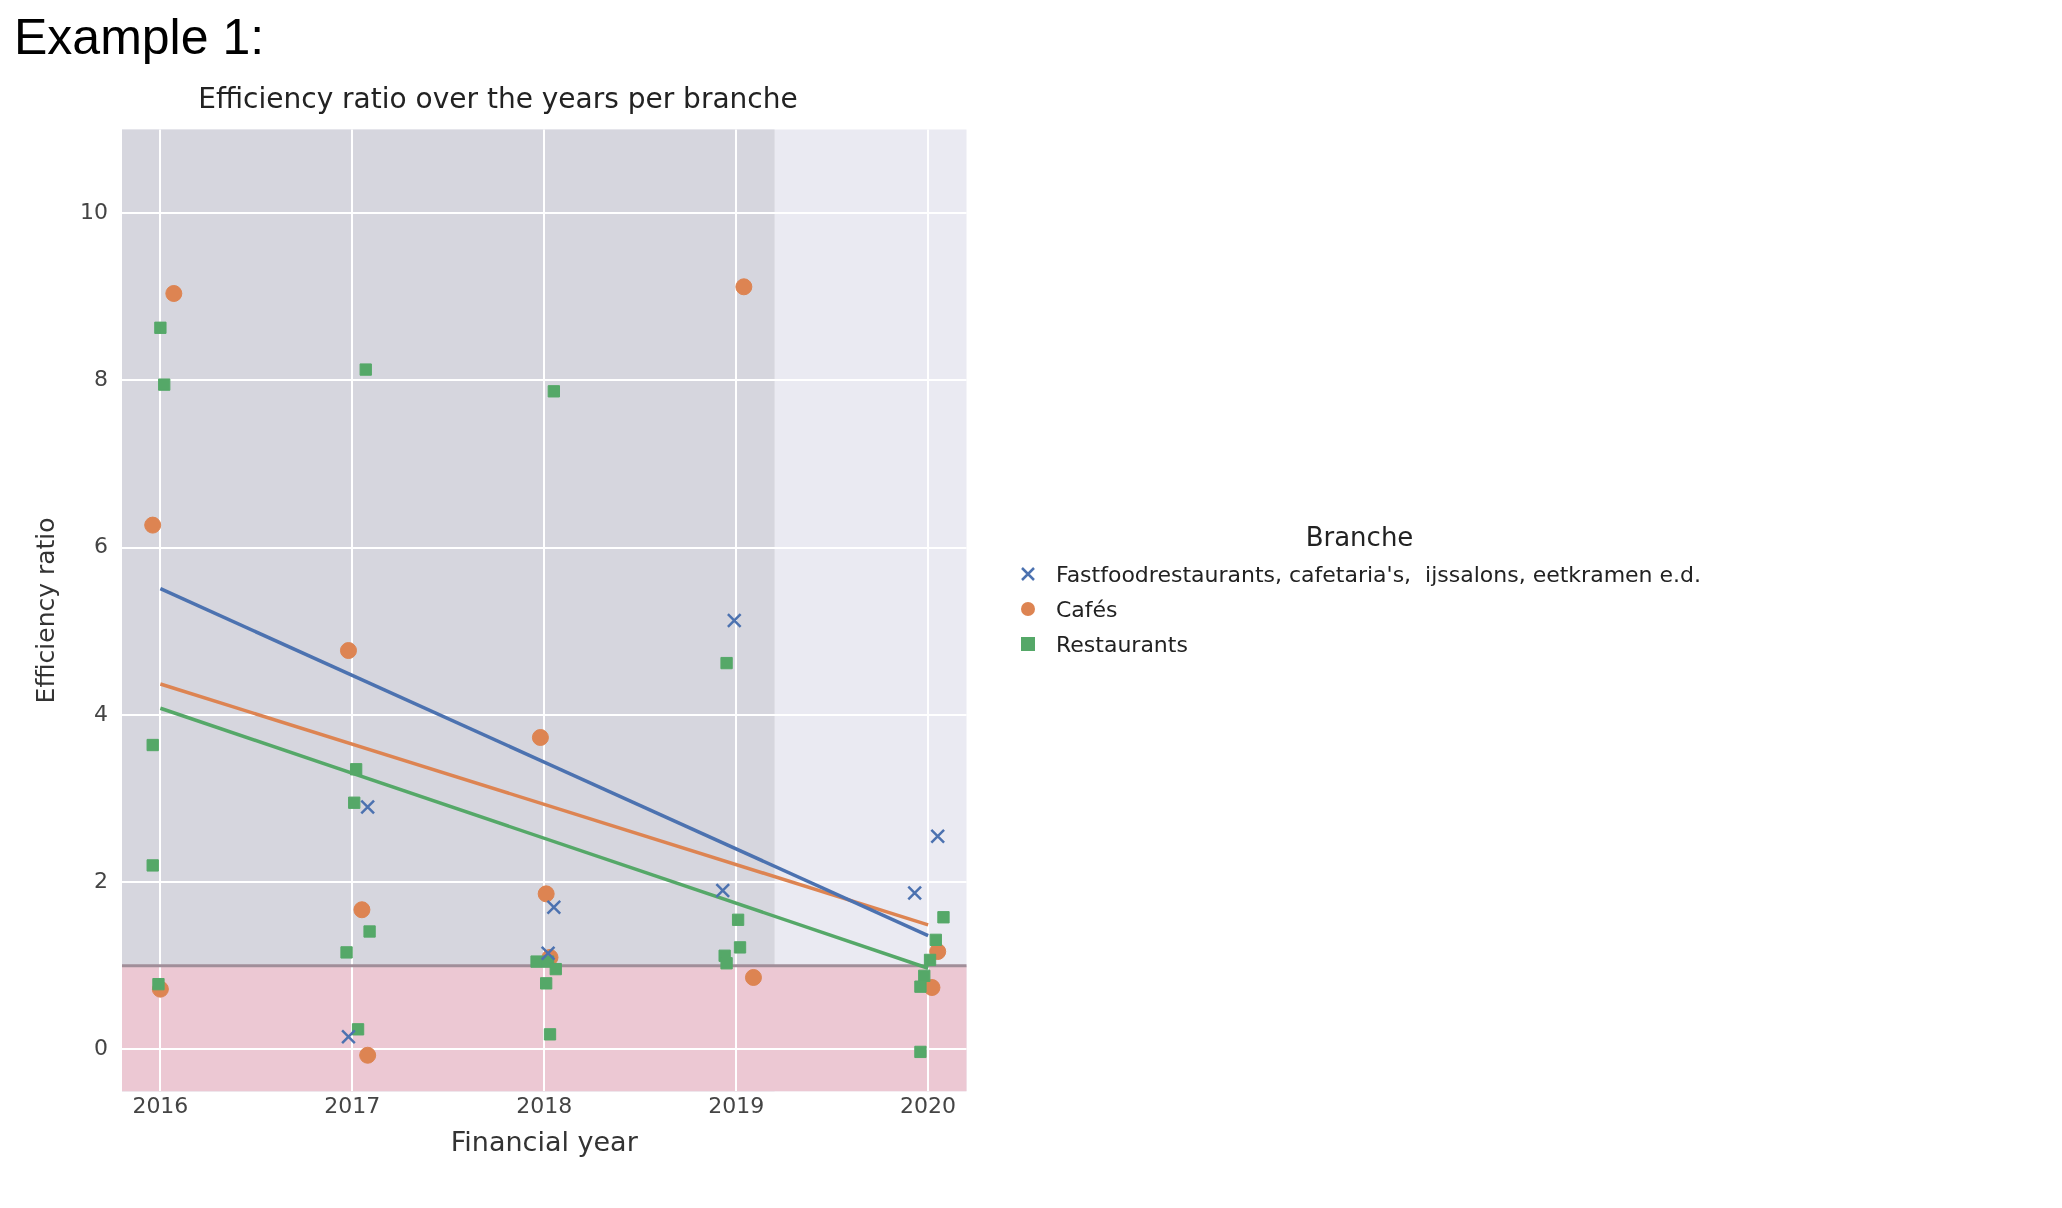 This screenshot has width=2062, height=1208. Describe the element at coordinates (544, 1106) in the screenshot. I see `x-tick-label: 2018` at that location.